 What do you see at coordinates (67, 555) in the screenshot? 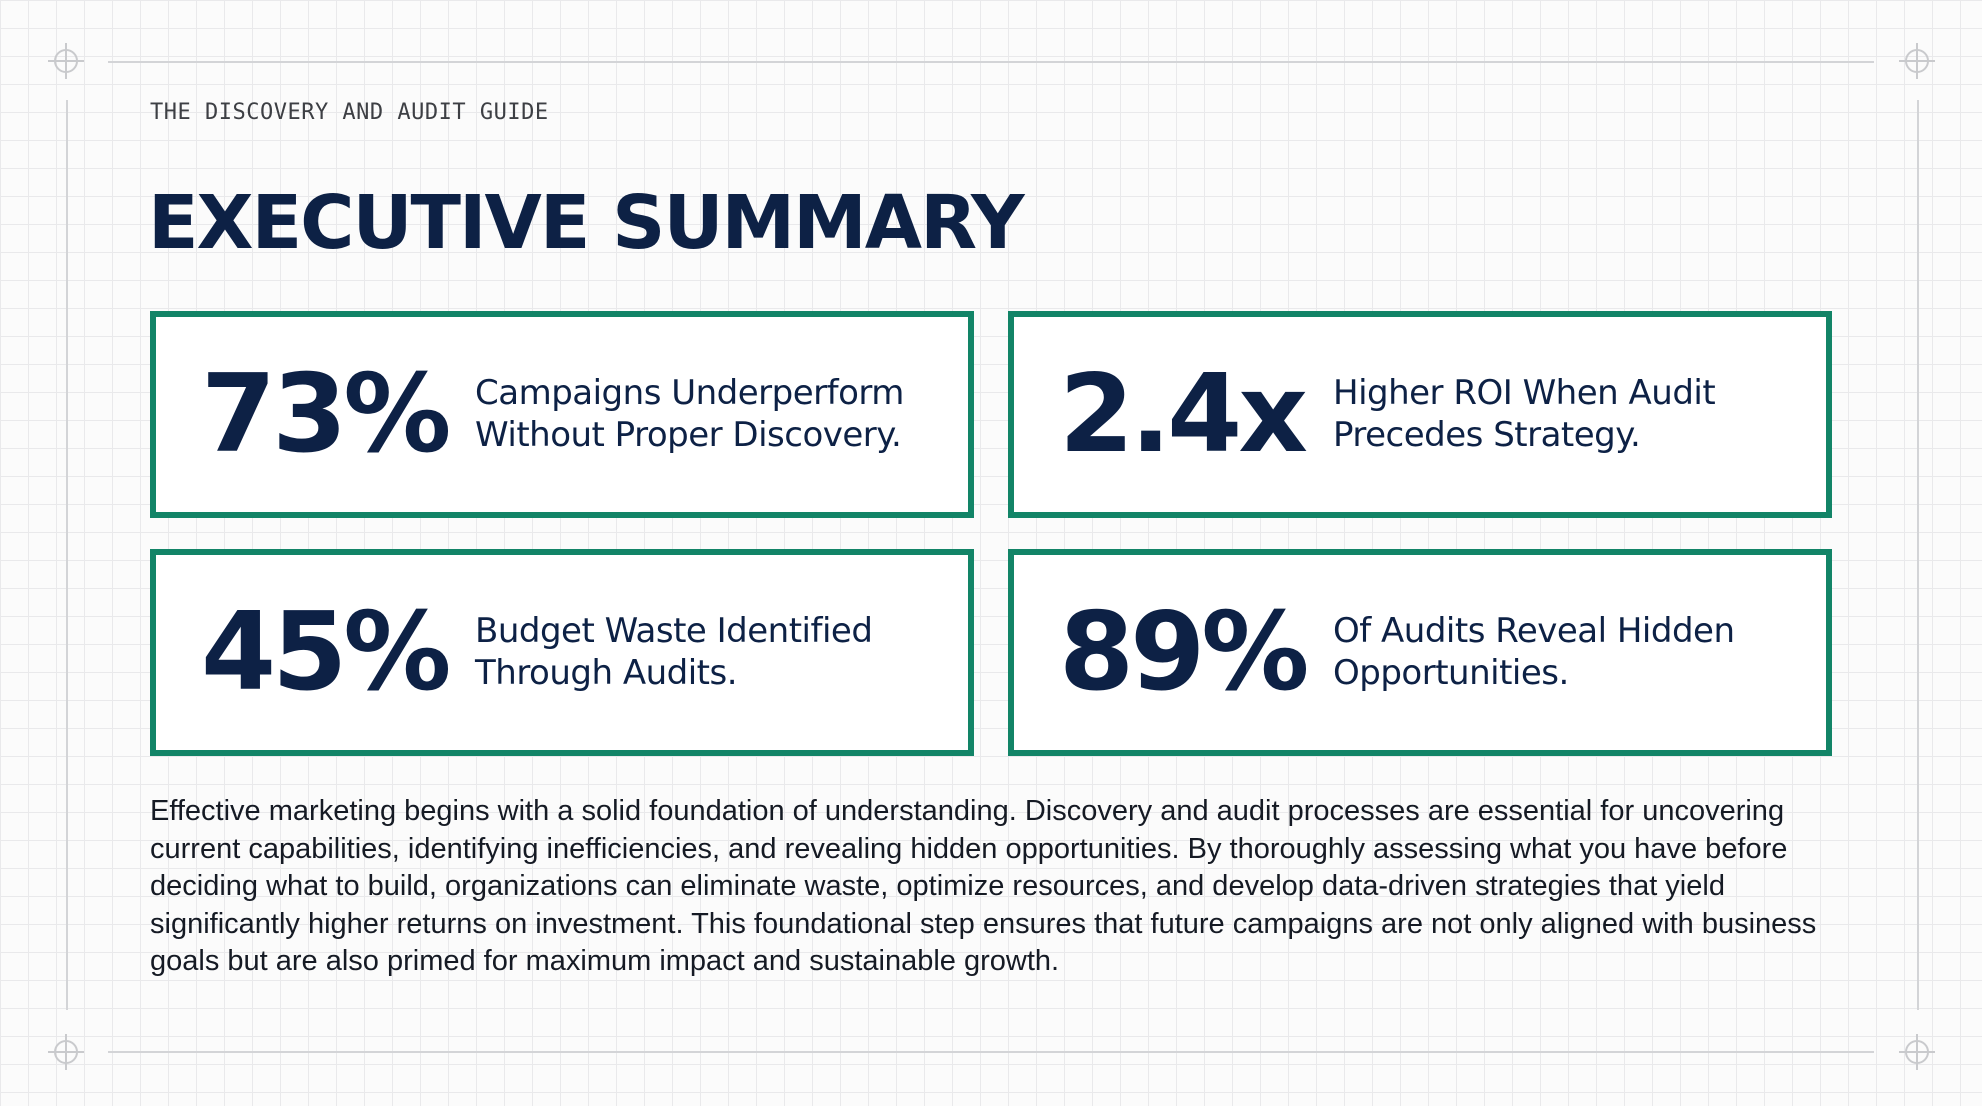
I see `frame-line-left` at bounding box center [67, 555].